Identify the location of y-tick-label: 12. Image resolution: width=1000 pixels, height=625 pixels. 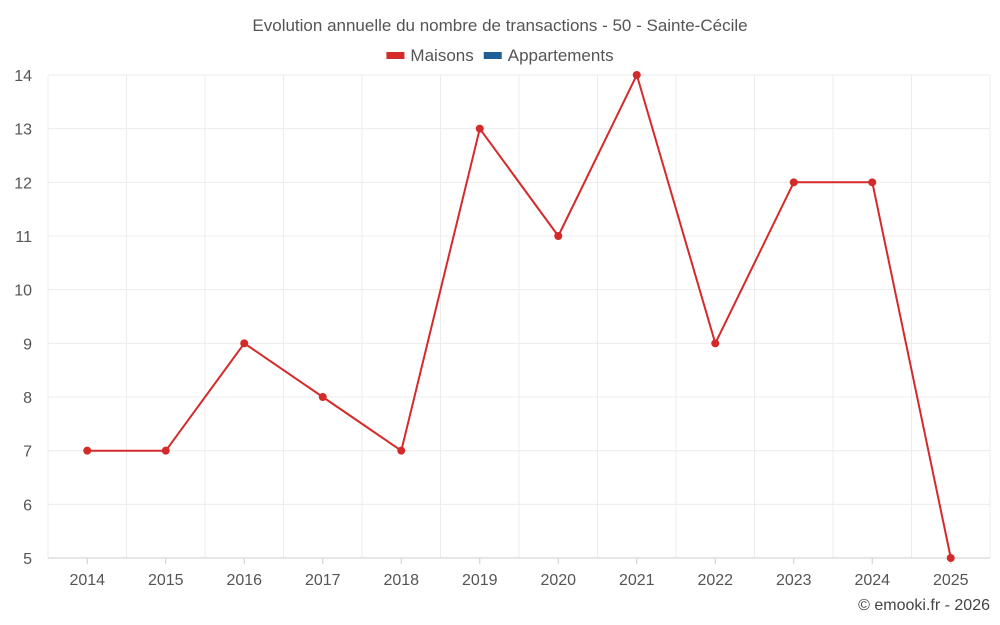
(23, 183).